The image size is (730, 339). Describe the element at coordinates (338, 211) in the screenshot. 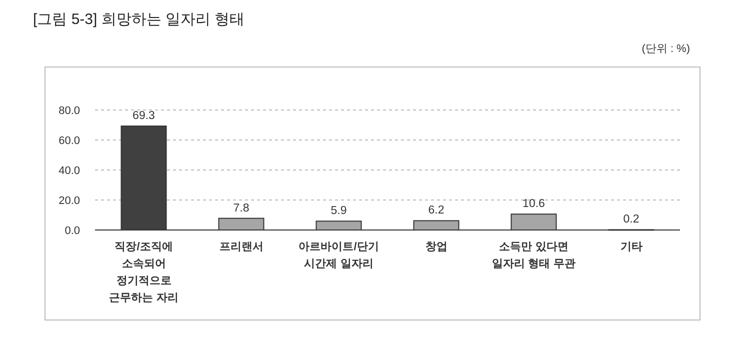

I see `data-label: 5.9` at that location.